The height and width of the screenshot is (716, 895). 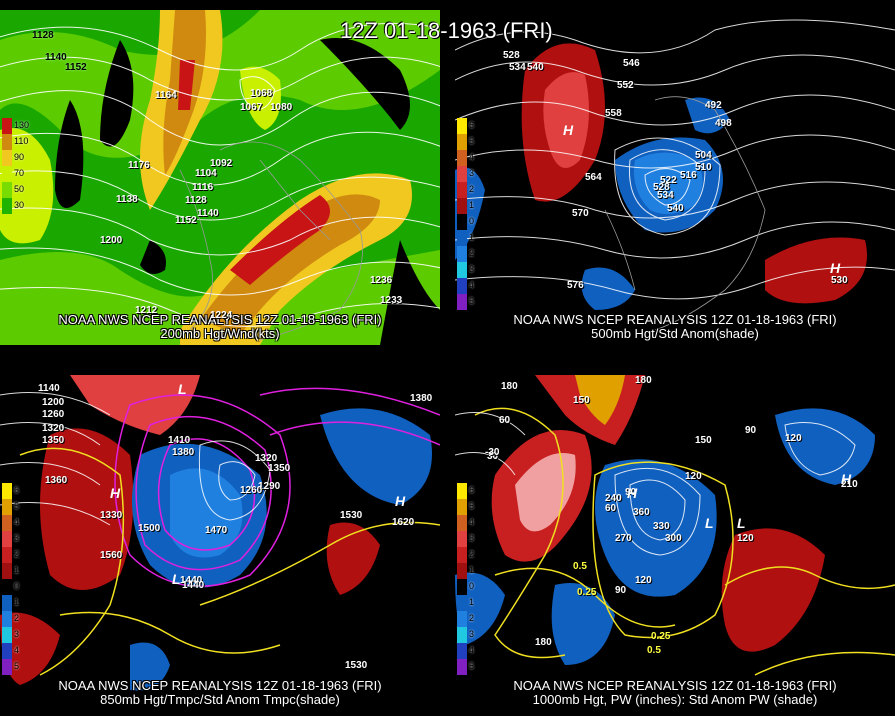 What do you see at coordinates (269, 486) in the screenshot?
I see `contour-label: 1290` at bounding box center [269, 486].